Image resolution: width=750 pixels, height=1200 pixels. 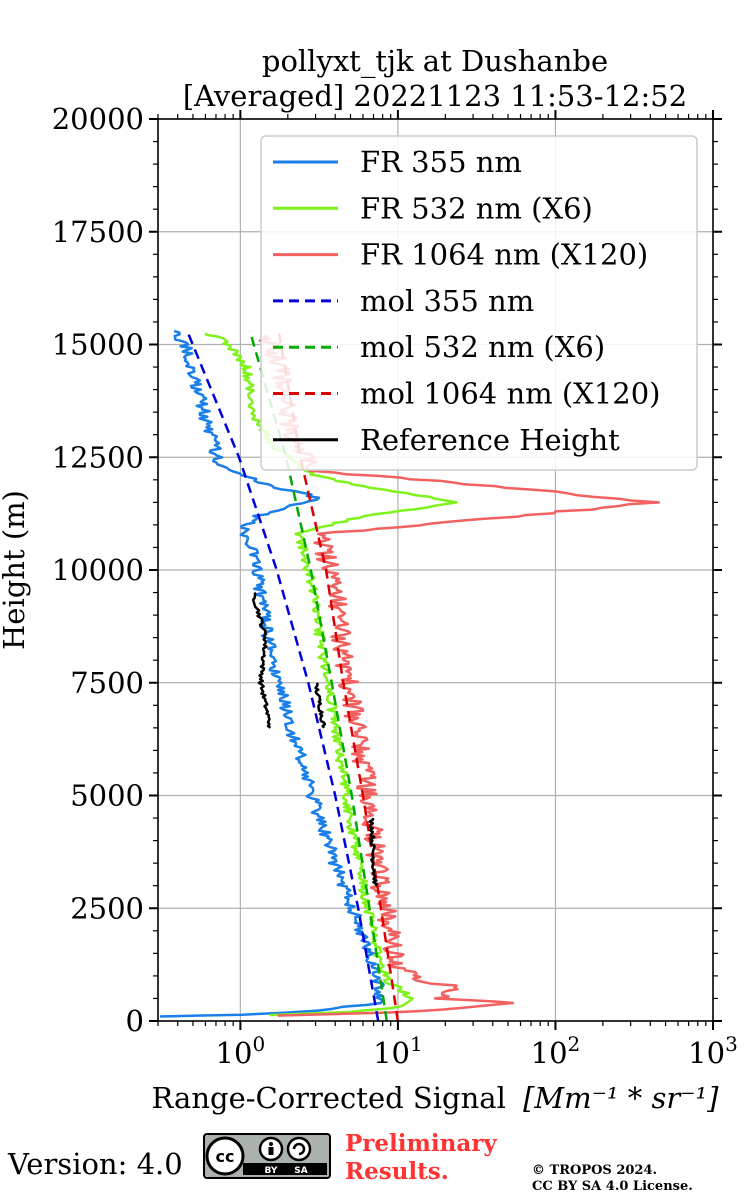 I want to click on legend-label-3: FR 1064 nm (X120), so click(x=504, y=255).